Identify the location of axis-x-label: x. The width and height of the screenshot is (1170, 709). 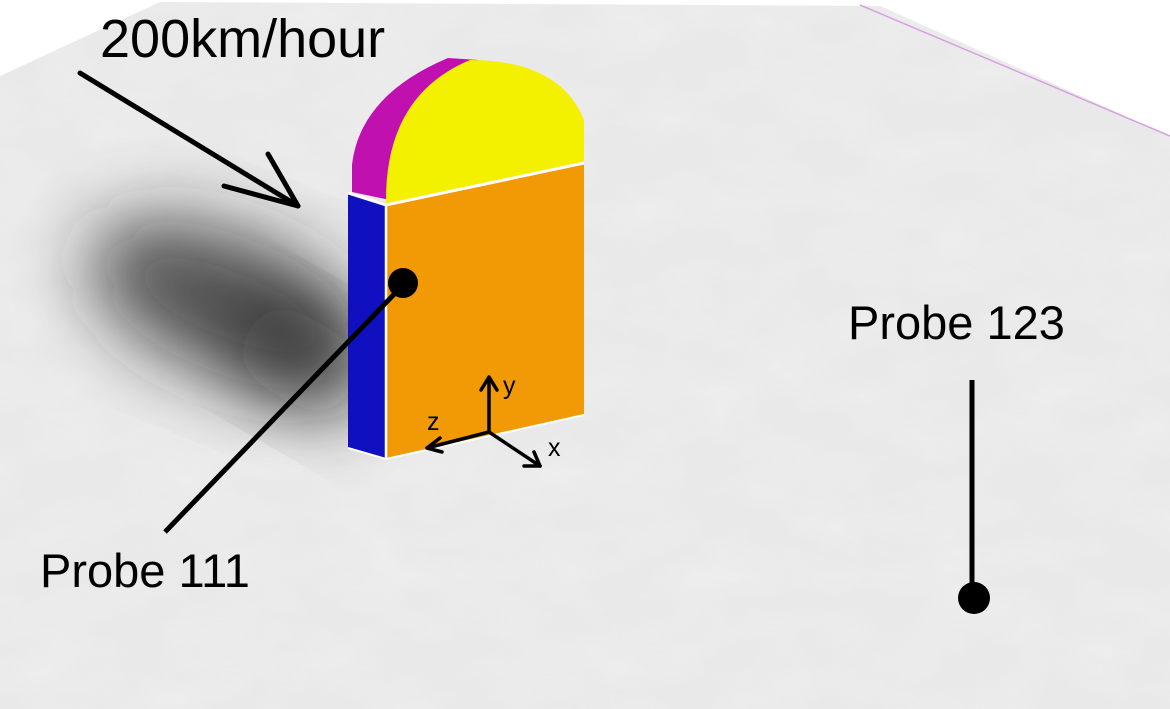
(554, 448).